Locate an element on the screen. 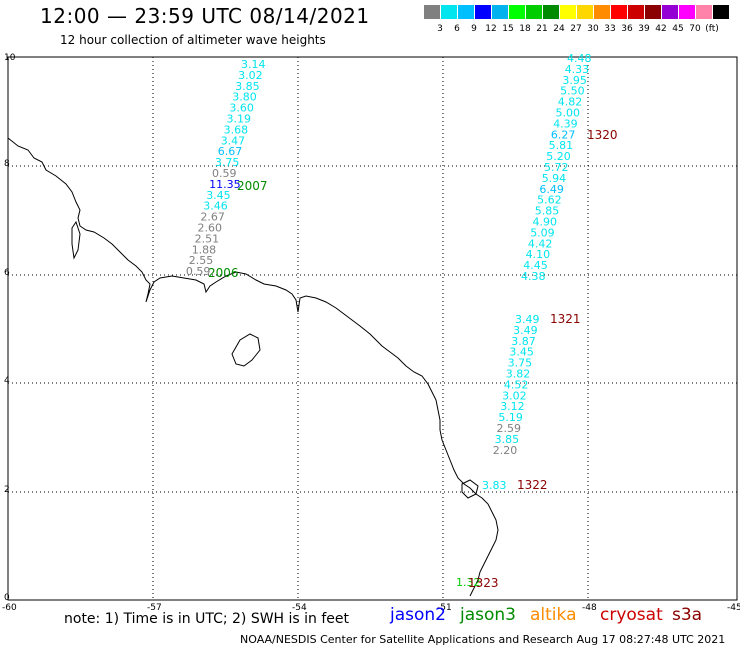 This screenshot has width=740, height=650. legend-label: 33 is located at coordinates (610, 29).